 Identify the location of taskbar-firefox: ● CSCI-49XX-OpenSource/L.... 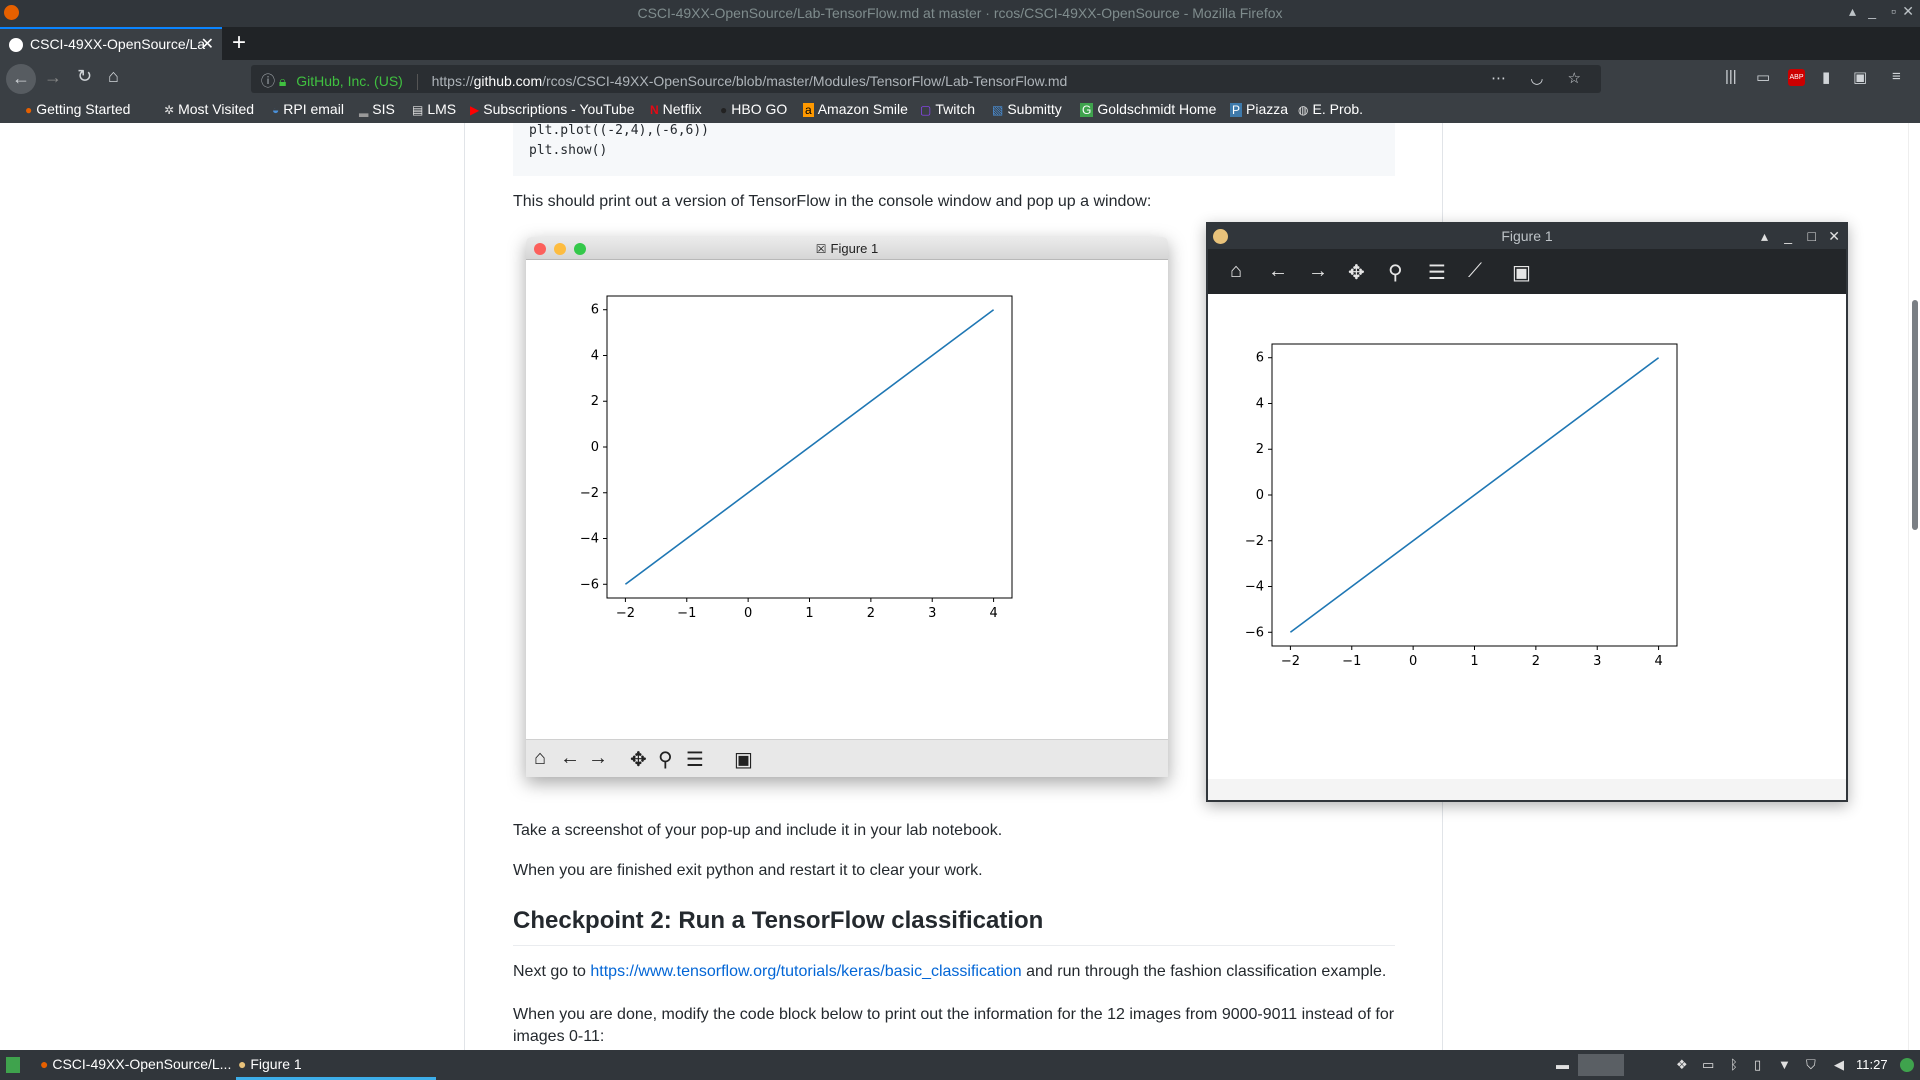
(136, 1064).